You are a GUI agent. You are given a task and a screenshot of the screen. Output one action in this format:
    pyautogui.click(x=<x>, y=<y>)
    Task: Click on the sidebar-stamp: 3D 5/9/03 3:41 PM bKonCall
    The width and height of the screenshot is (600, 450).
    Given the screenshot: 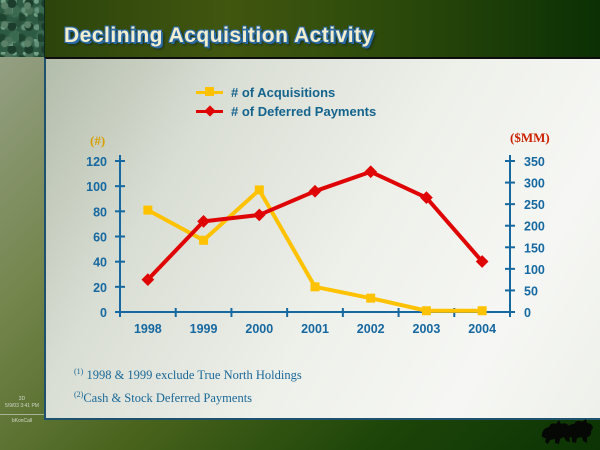 What is the action you would take?
    pyautogui.click(x=22, y=410)
    